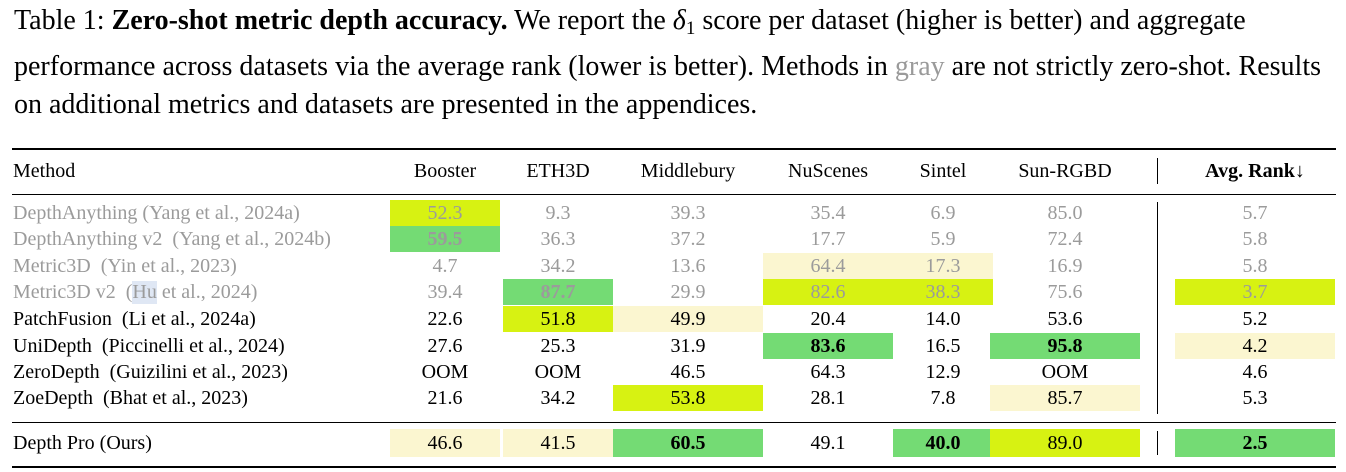 This screenshot has width=1346, height=472. Describe the element at coordinates (1157, 443) in the screenshot. I see `ours-column-divider` at that location.